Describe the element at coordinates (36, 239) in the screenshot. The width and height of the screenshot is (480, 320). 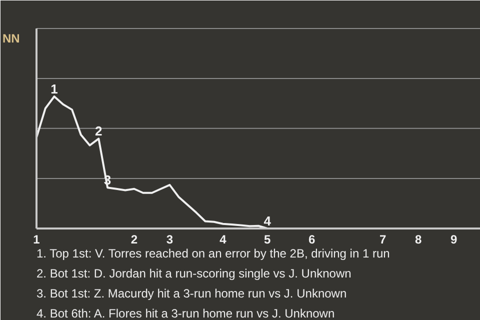
I see `x-tick-label: 1` at that location.